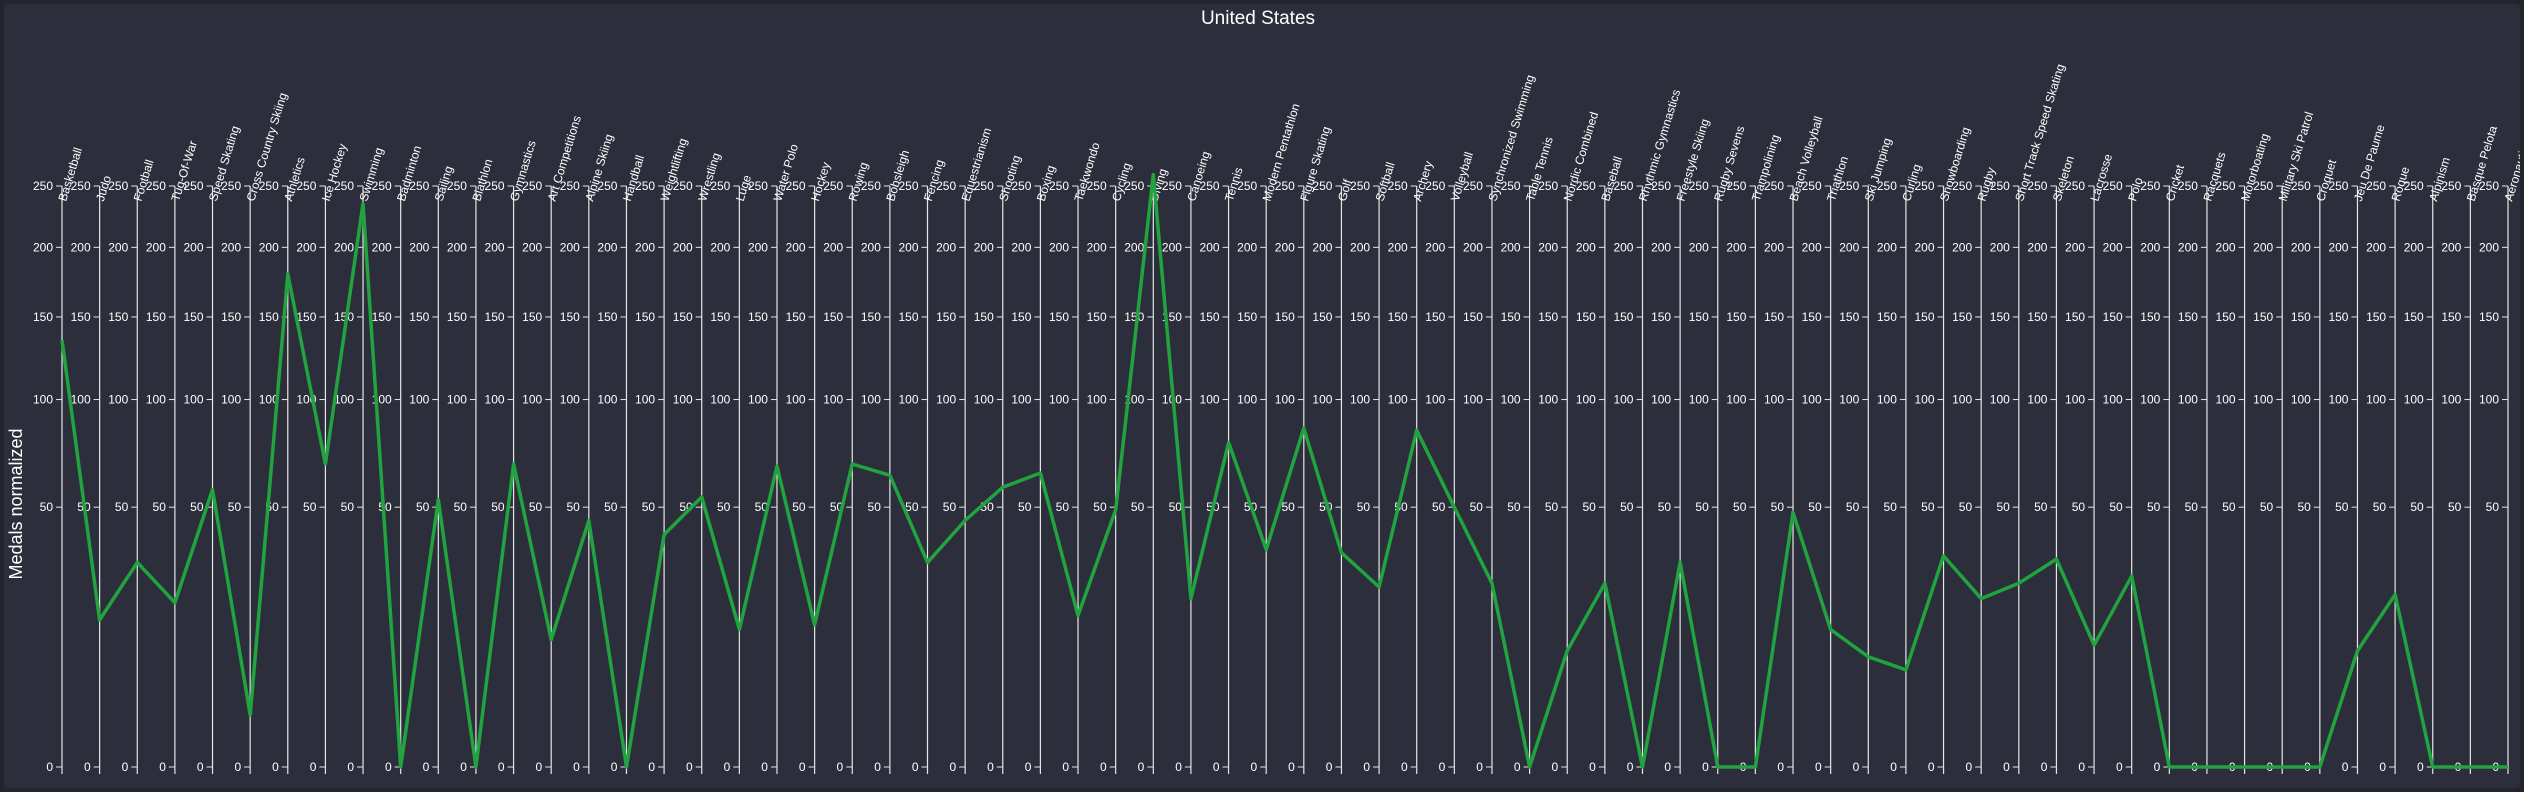 This screenshot has width=2524, height=792. Describe the element at coordinates (1076, 457) in the screenshot. I see `axis-27: 0 50 100 150 200 250 Taekwondo` at that location.